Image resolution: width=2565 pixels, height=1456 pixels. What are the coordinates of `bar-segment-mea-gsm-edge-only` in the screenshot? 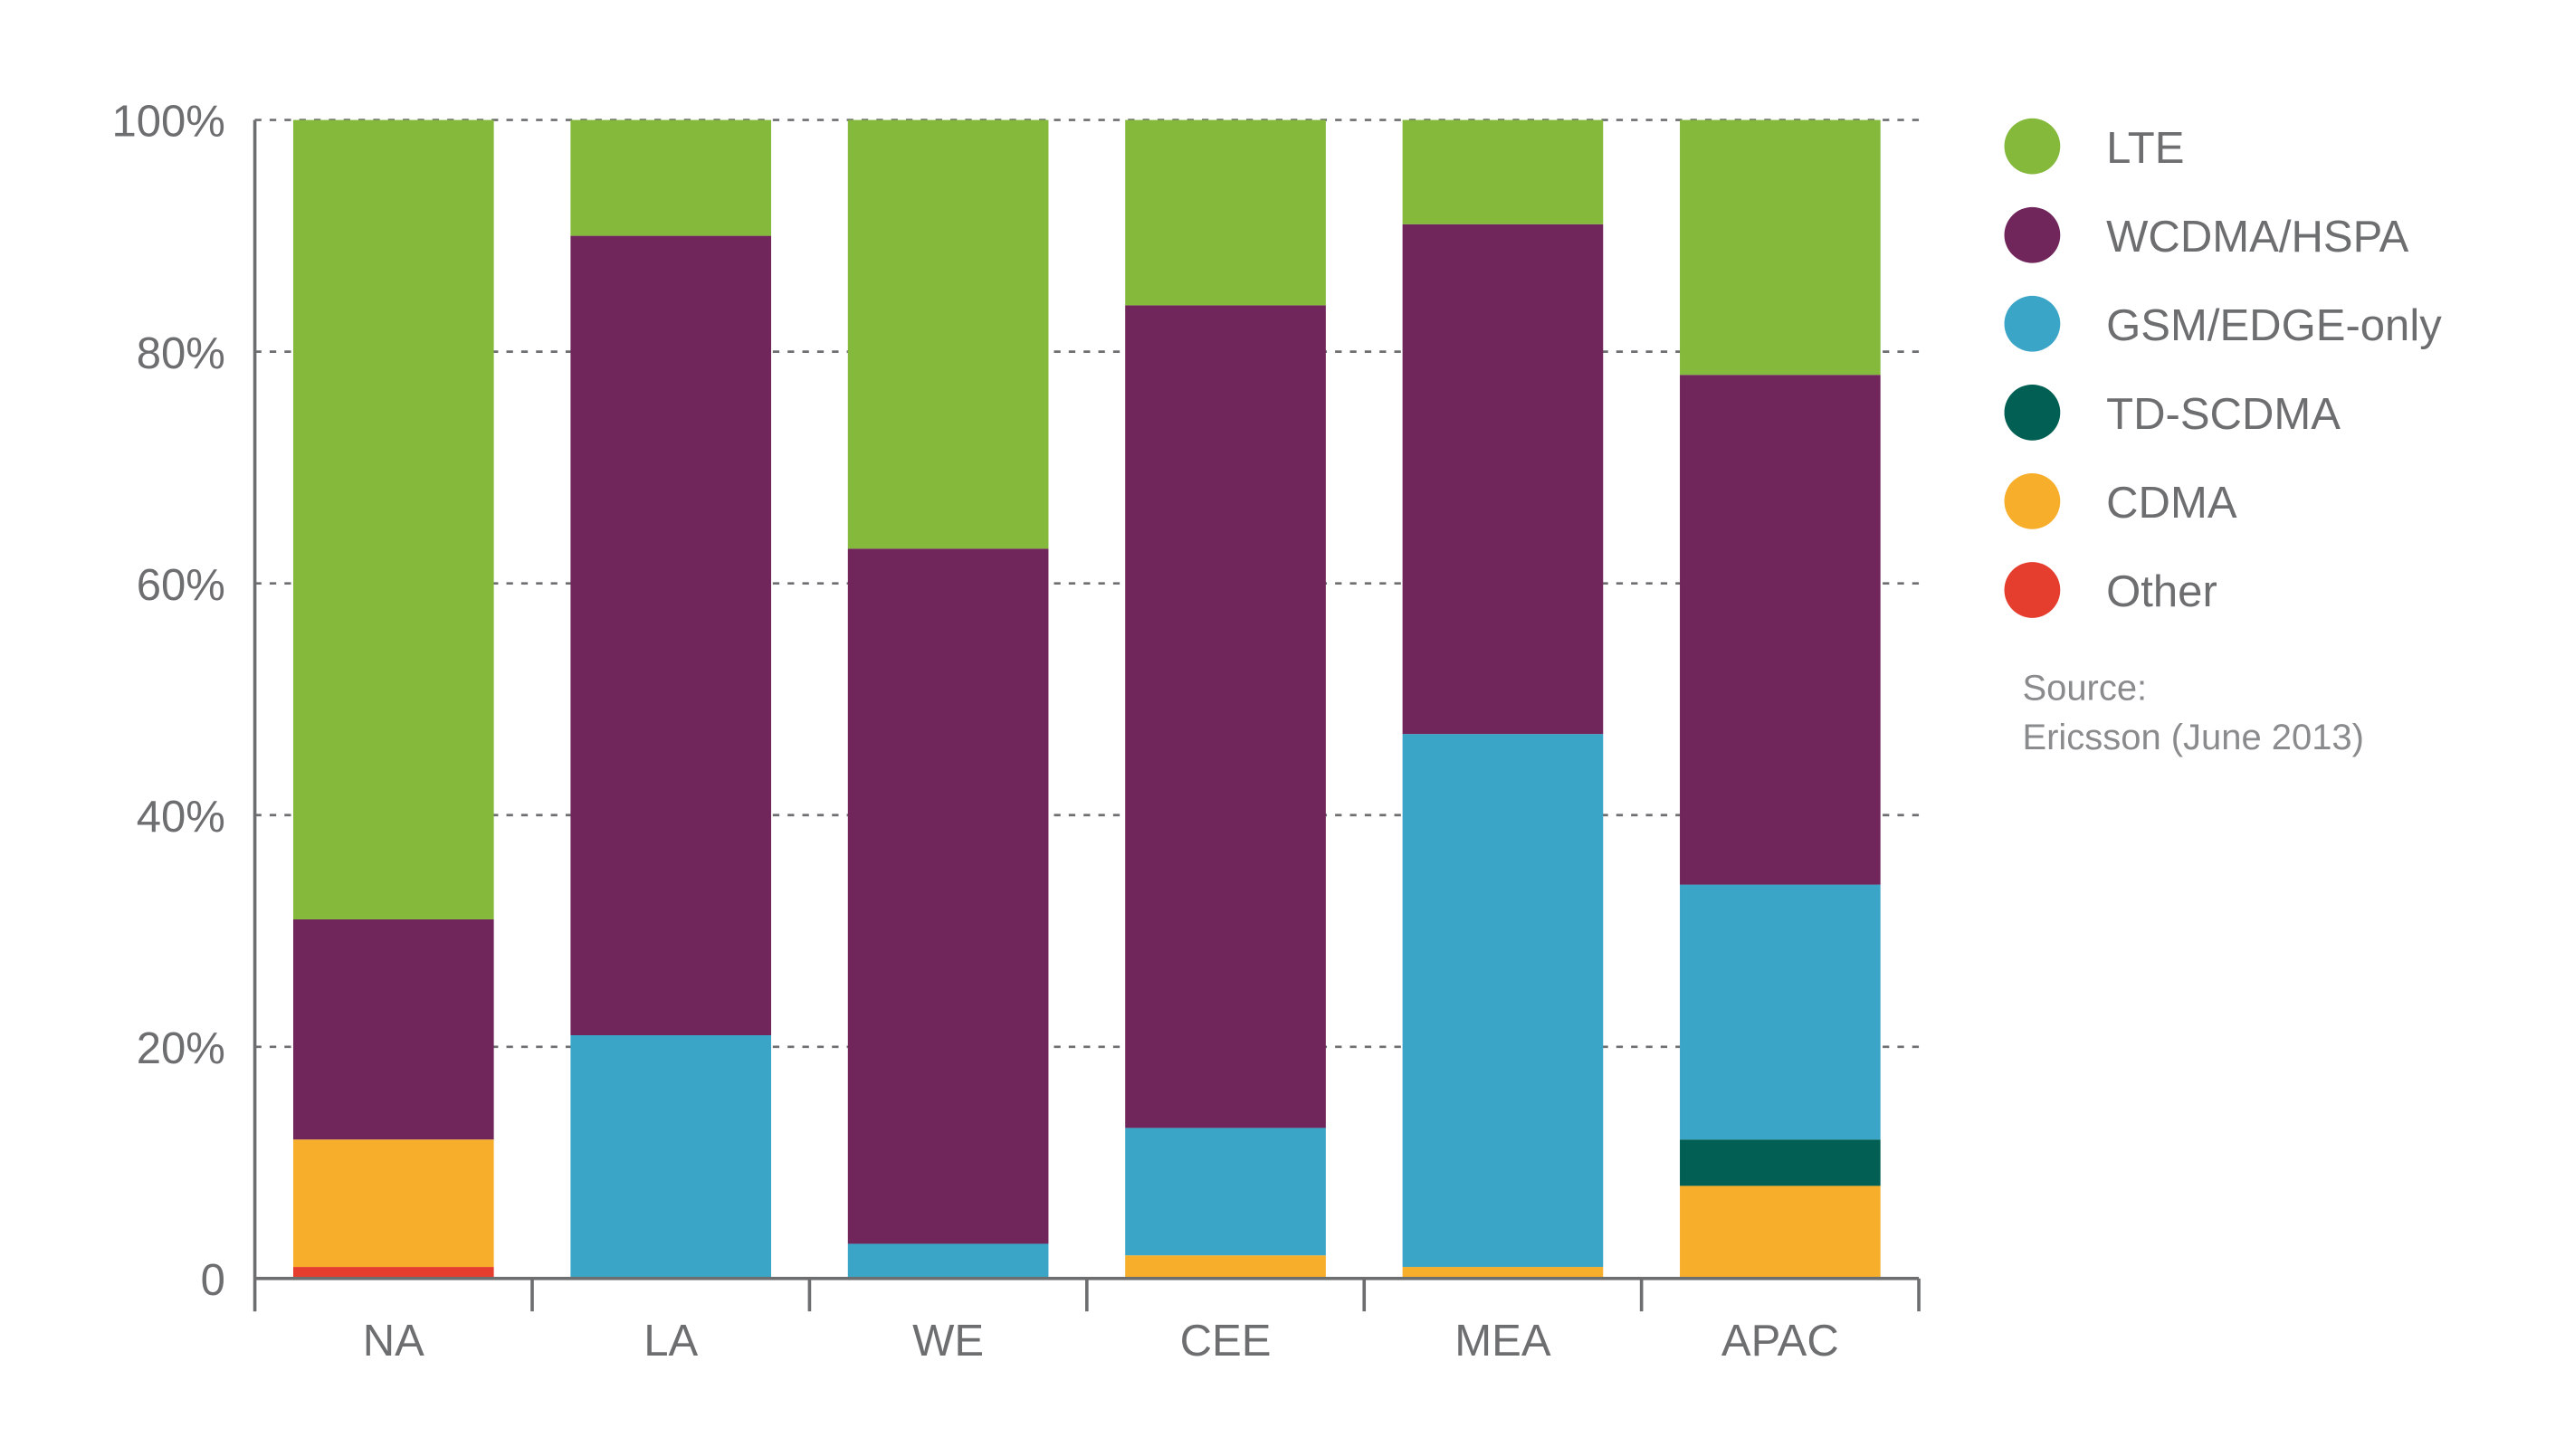 It's located at (1503, 1001).